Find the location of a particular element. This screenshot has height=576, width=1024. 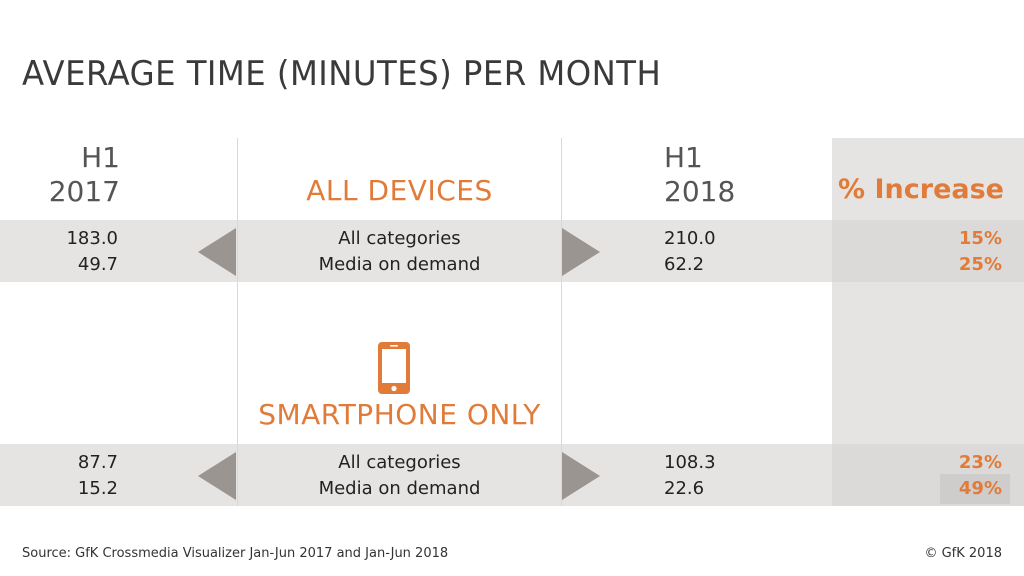

period-1-header-line-1: H1 is located at coordinates (100, 157).